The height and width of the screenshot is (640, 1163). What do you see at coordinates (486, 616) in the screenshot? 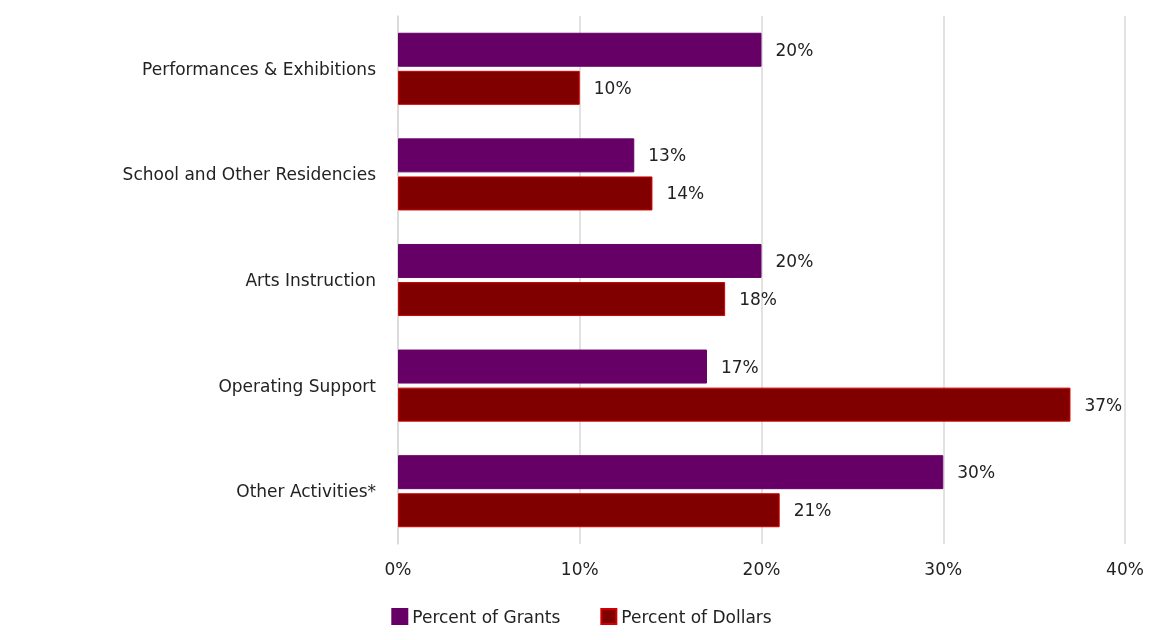
I see `legend-label: Percent of Grants` at bounding box center [486, 616].